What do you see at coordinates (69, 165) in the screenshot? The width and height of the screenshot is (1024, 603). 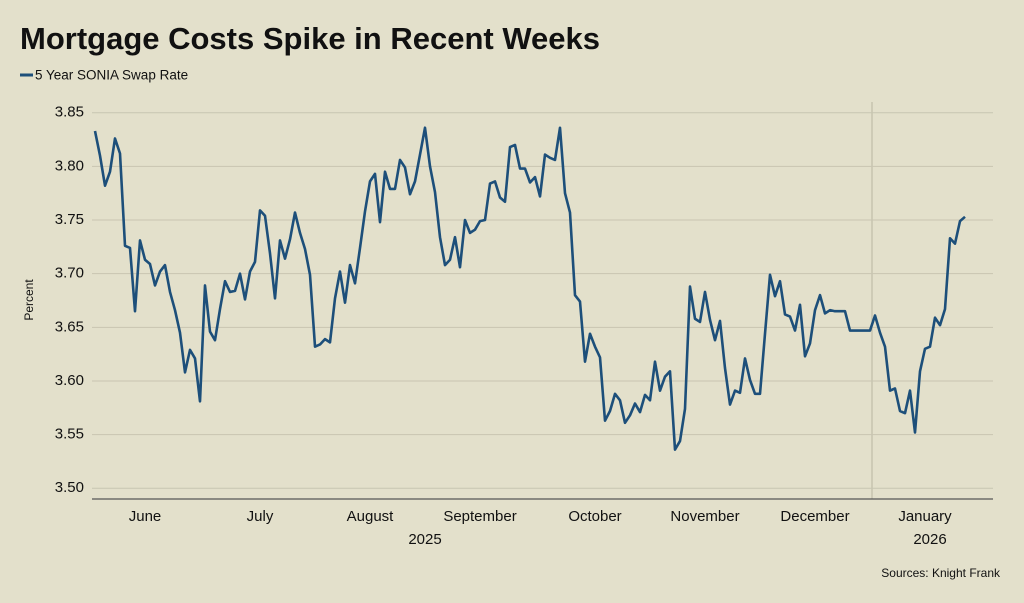 I see `y-tick-label: 3.80` at bounding box center [69, 165].